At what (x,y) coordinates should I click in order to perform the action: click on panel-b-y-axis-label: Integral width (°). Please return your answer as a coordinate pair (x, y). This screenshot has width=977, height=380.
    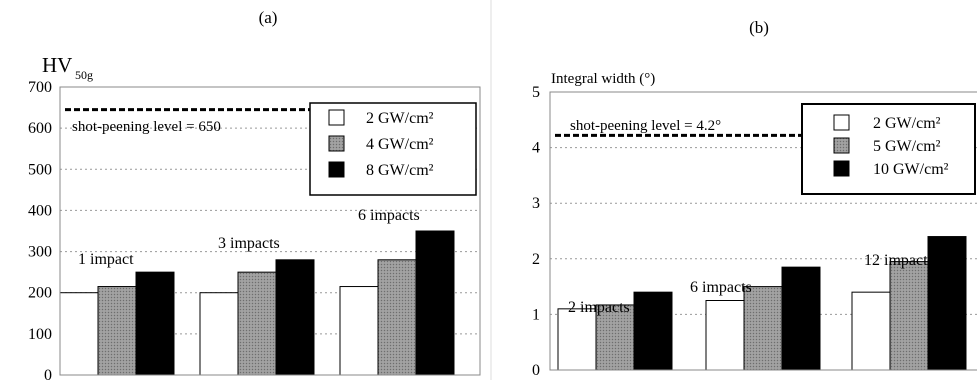
    Looking at the image, I should click on (603, 79).